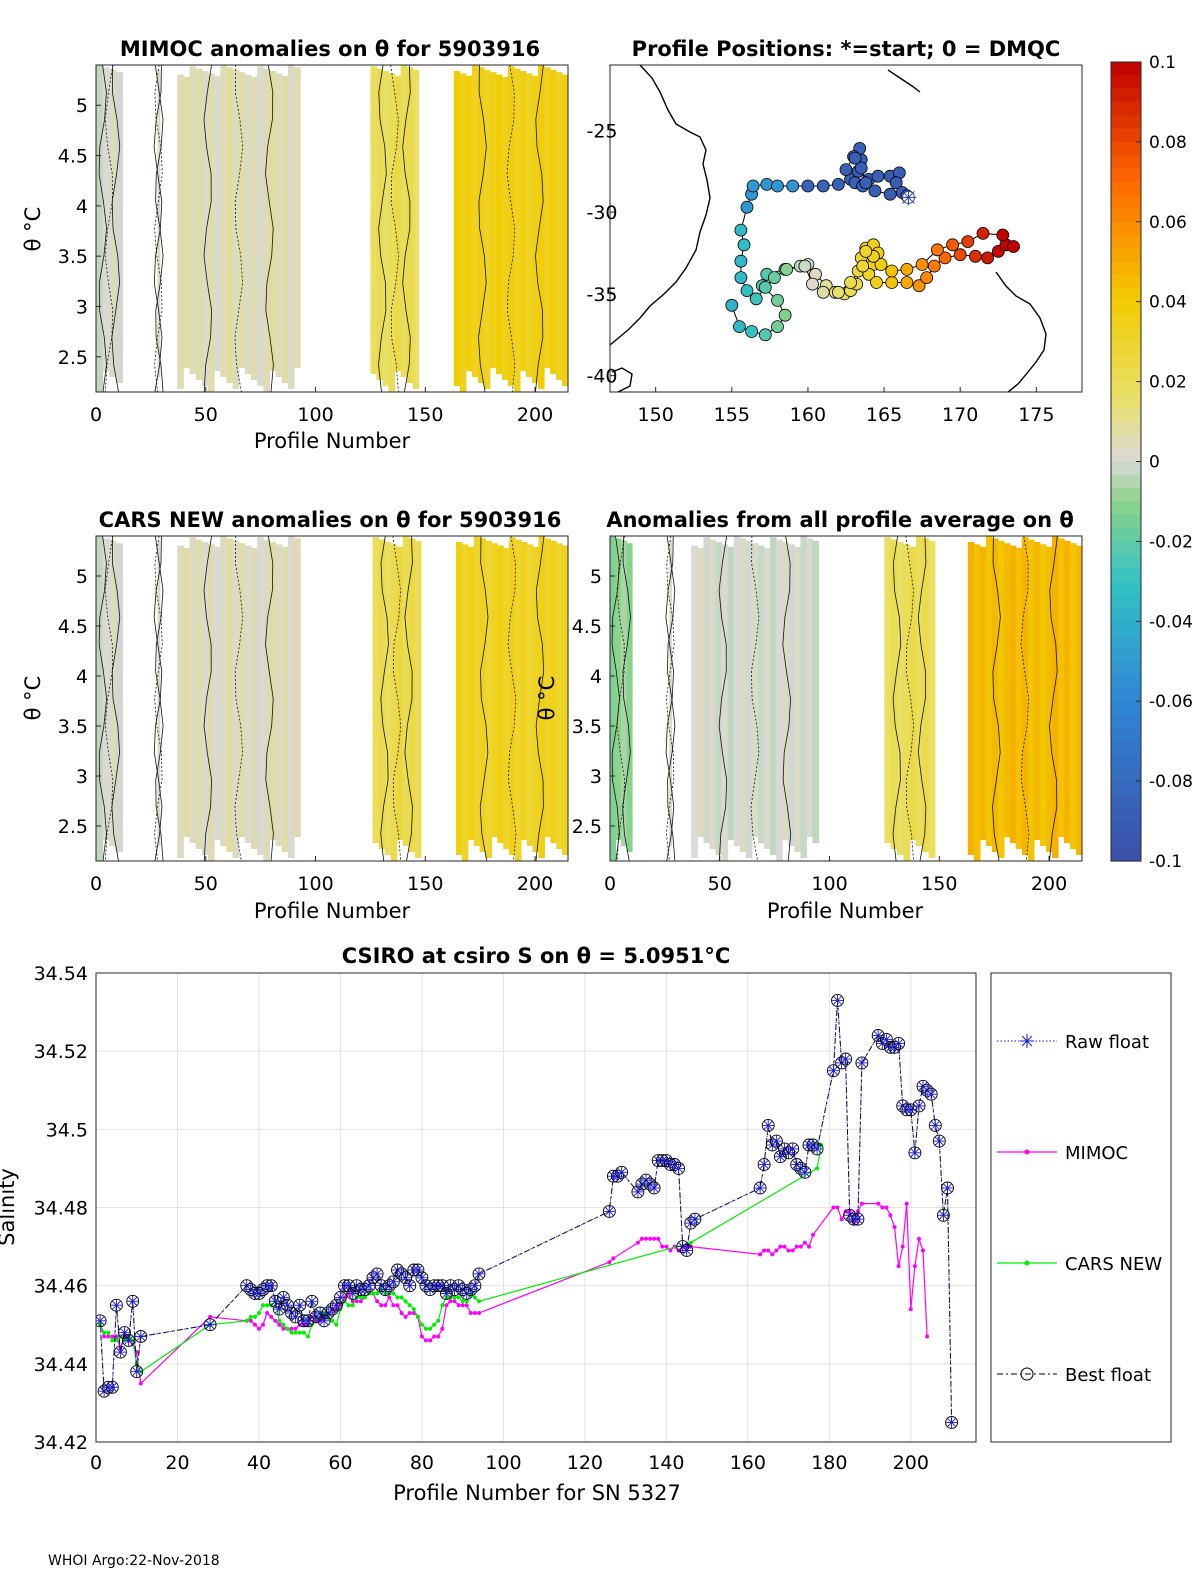 This screenshot has height=1575, width=1200. What do you see at coordinates (596, 677) in the screenshot?
I see `avg-ytick-label-3: 4` at bounding box center [596, 677].